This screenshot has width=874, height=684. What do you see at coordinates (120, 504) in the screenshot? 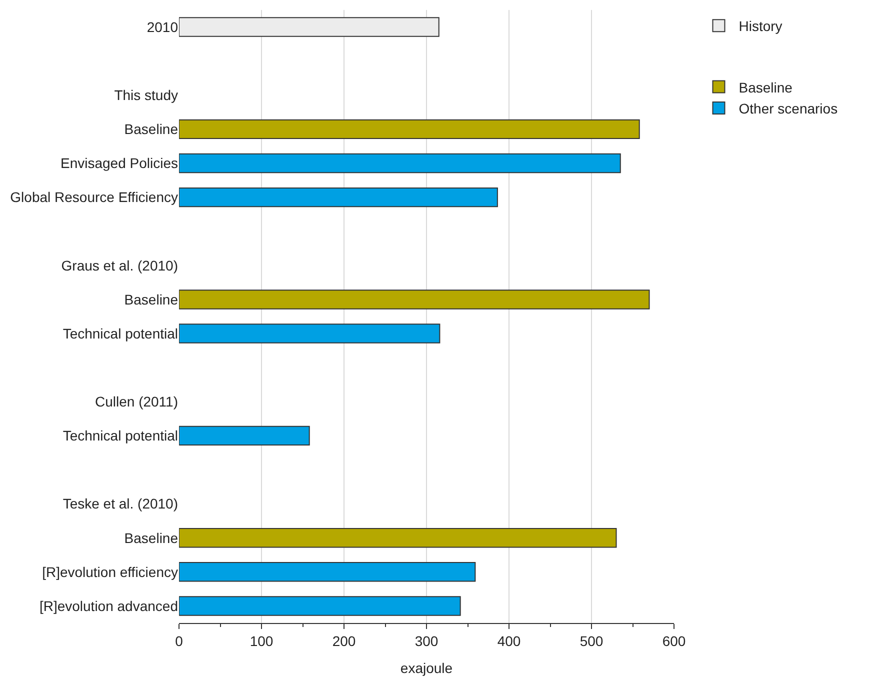
I see `y-tick-label: Teske et al. (2010)` at bounding box center [120, 504].